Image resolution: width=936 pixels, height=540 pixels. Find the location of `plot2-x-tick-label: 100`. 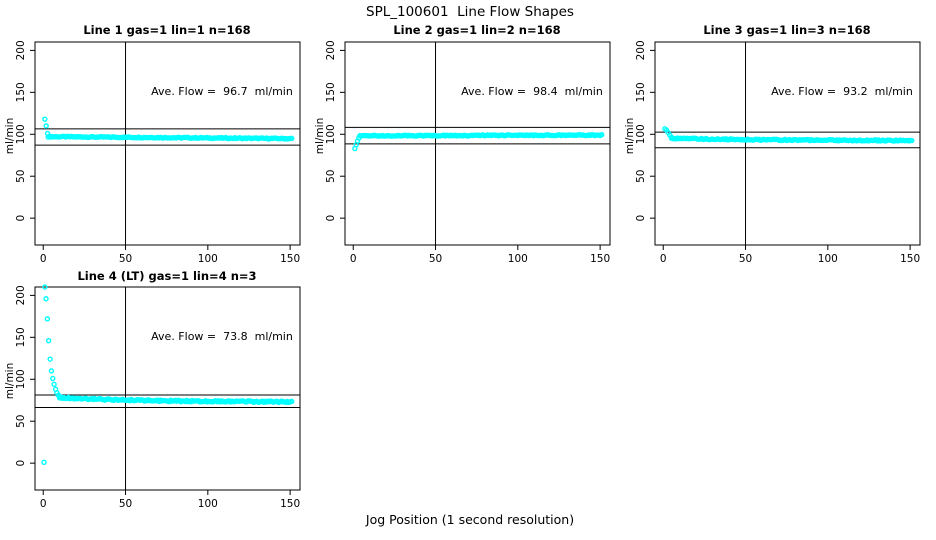

plot2-x-tick-label: 100 is located at coordinates (518, 259).